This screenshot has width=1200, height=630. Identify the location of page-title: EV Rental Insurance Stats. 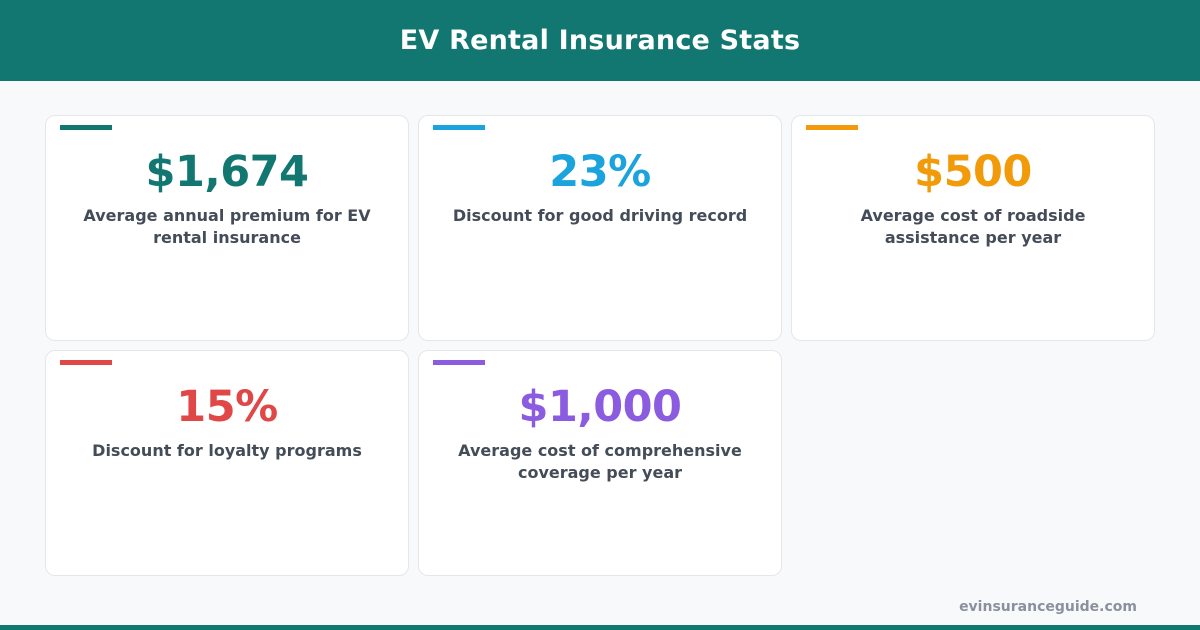
(600, 40).